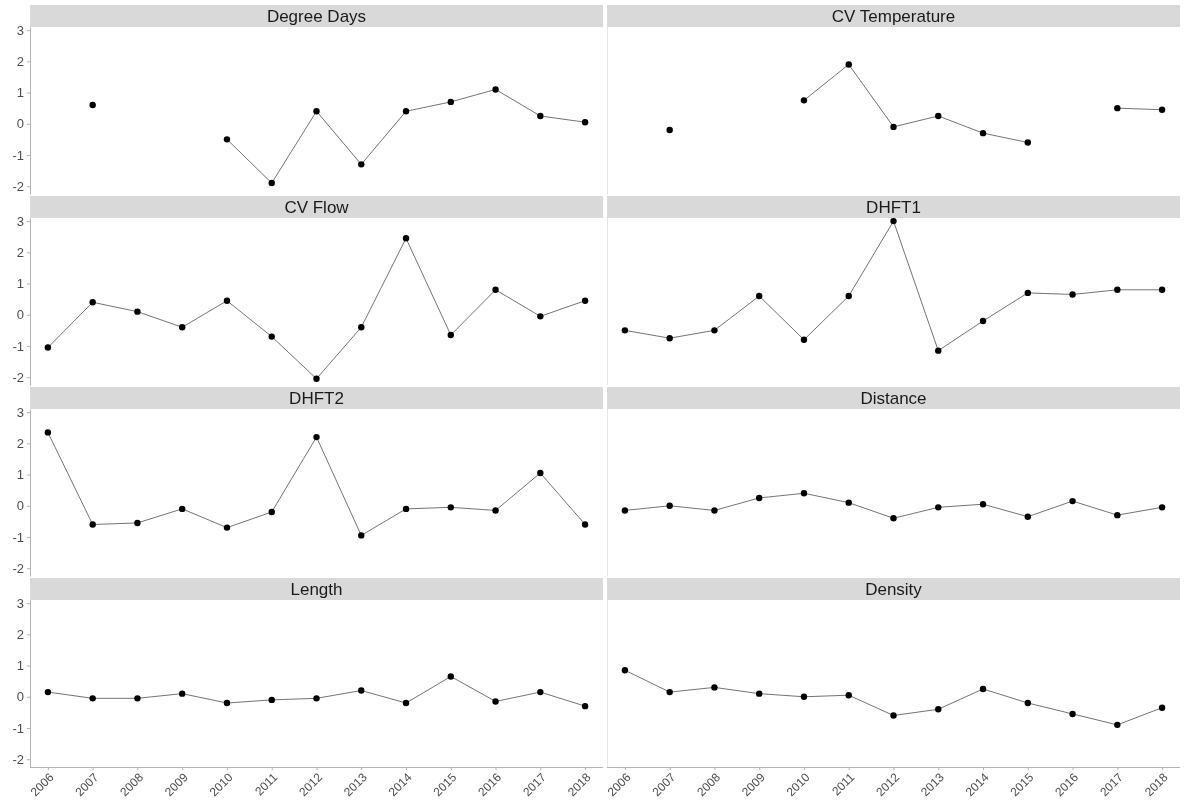 This screenshot has height=807, width=1186. What do you see at coordinates (894, 589) in the screenshot?
I see `chart-title: Density` at bounding box center [894, 589].